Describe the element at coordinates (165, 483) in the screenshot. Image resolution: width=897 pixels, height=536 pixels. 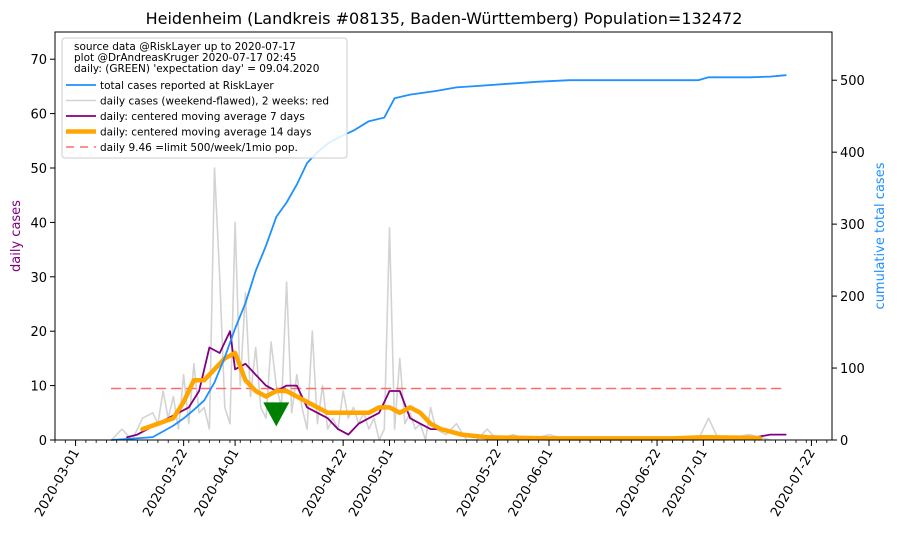
I see `x-tick-label: 2020-03-22` at that location.